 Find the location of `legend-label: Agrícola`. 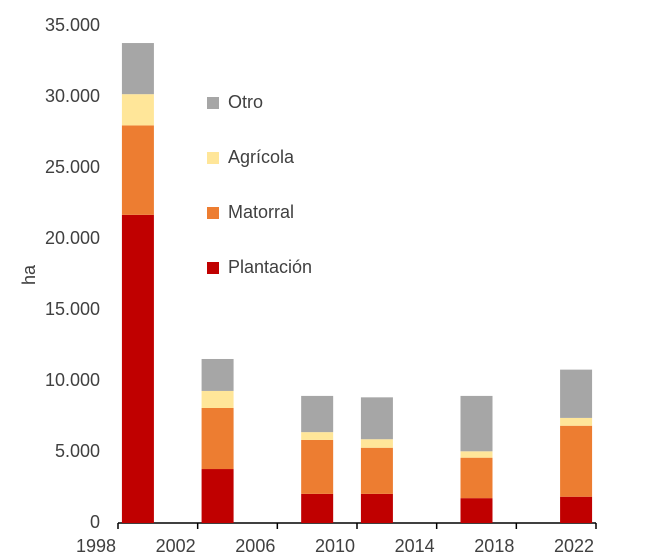

legend-label: Agrícola is located at coordinates (261, 157).